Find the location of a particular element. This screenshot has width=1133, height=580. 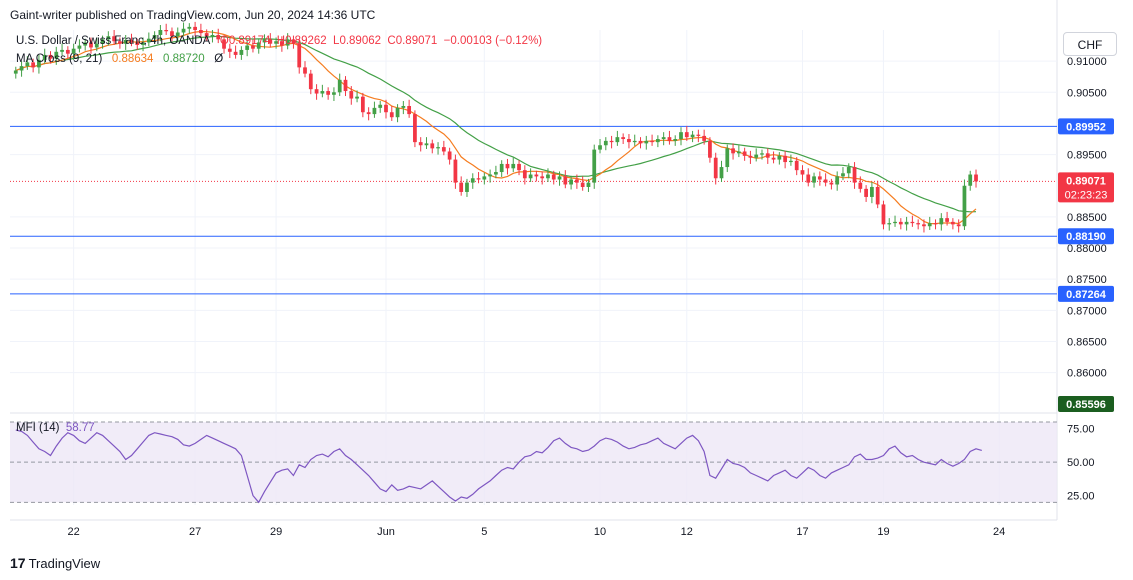

ma-legend: MA Cross (9, 21) 0.88634 0.88720 Ø is located at coordinates (119, 59).